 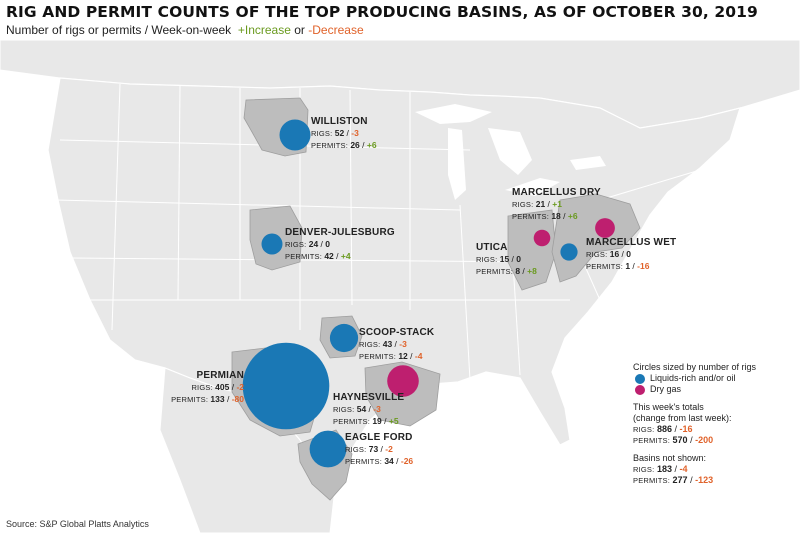 I want to click on basin-name: DENVER-JULESBURG, so click(x=340, y=232).